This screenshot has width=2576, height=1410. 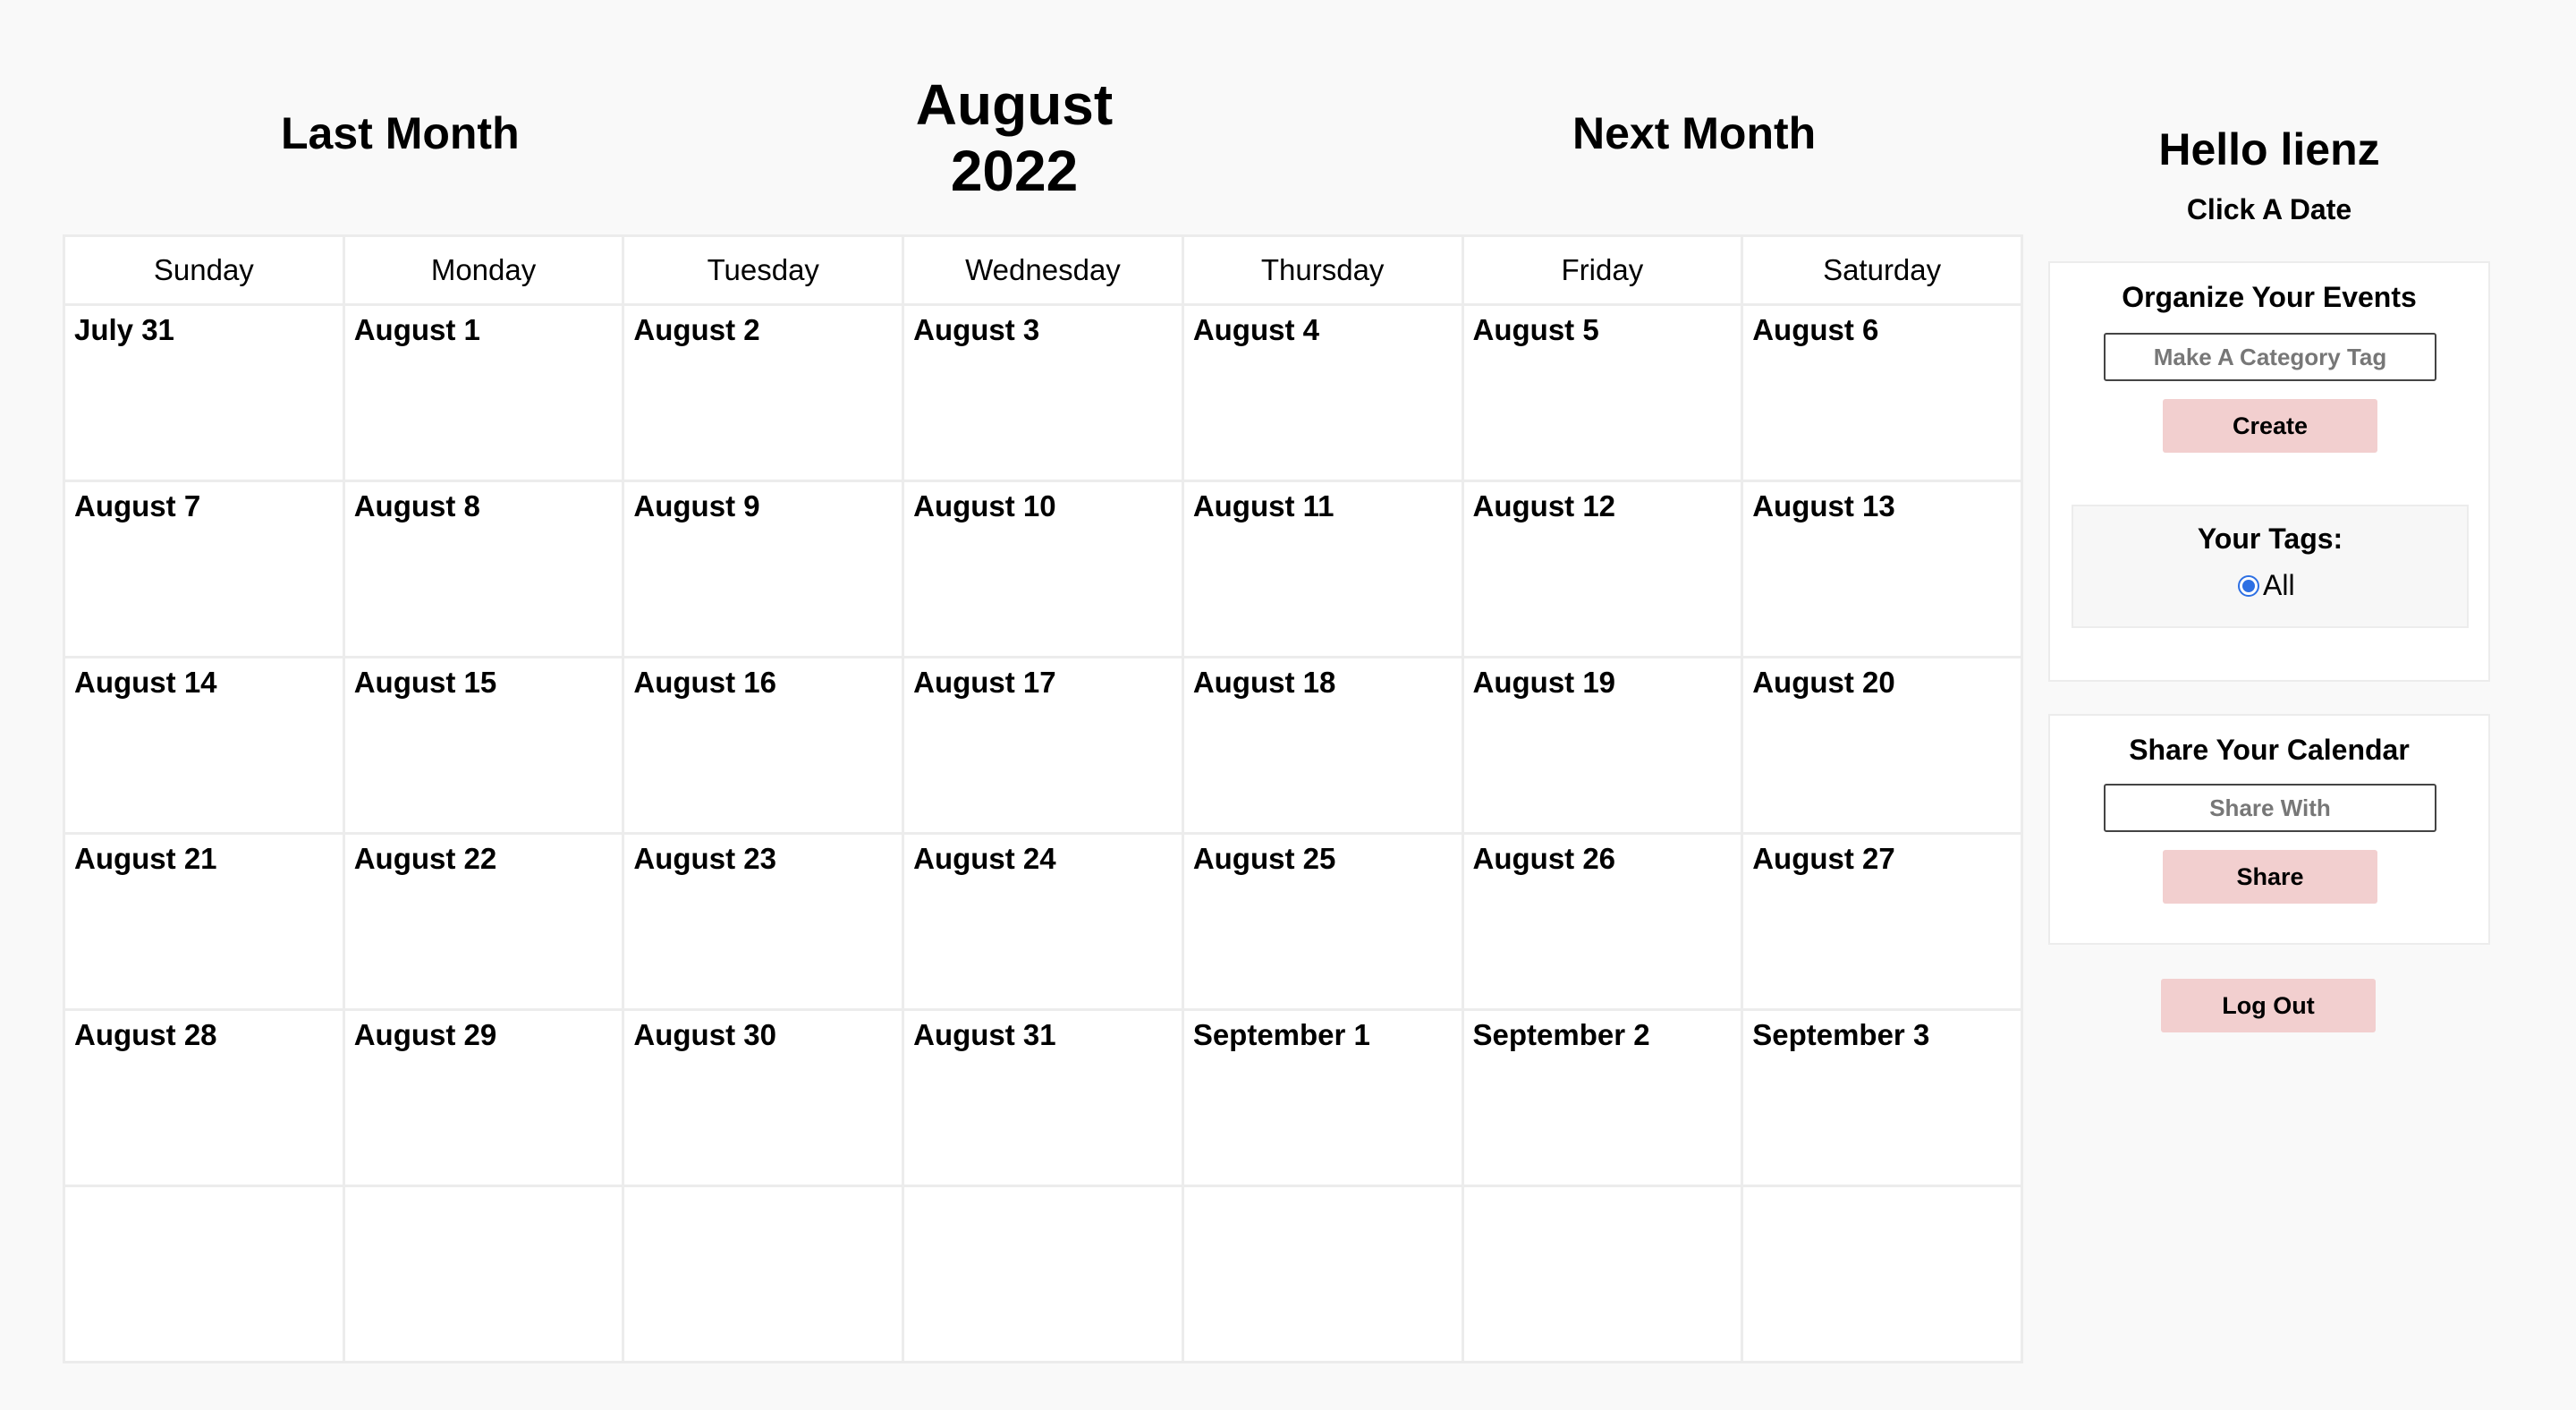 What do you see at coordinates (1544, 506) in the screenshot?
I see `day-label: August 12` at bounding box center [1544, 506].